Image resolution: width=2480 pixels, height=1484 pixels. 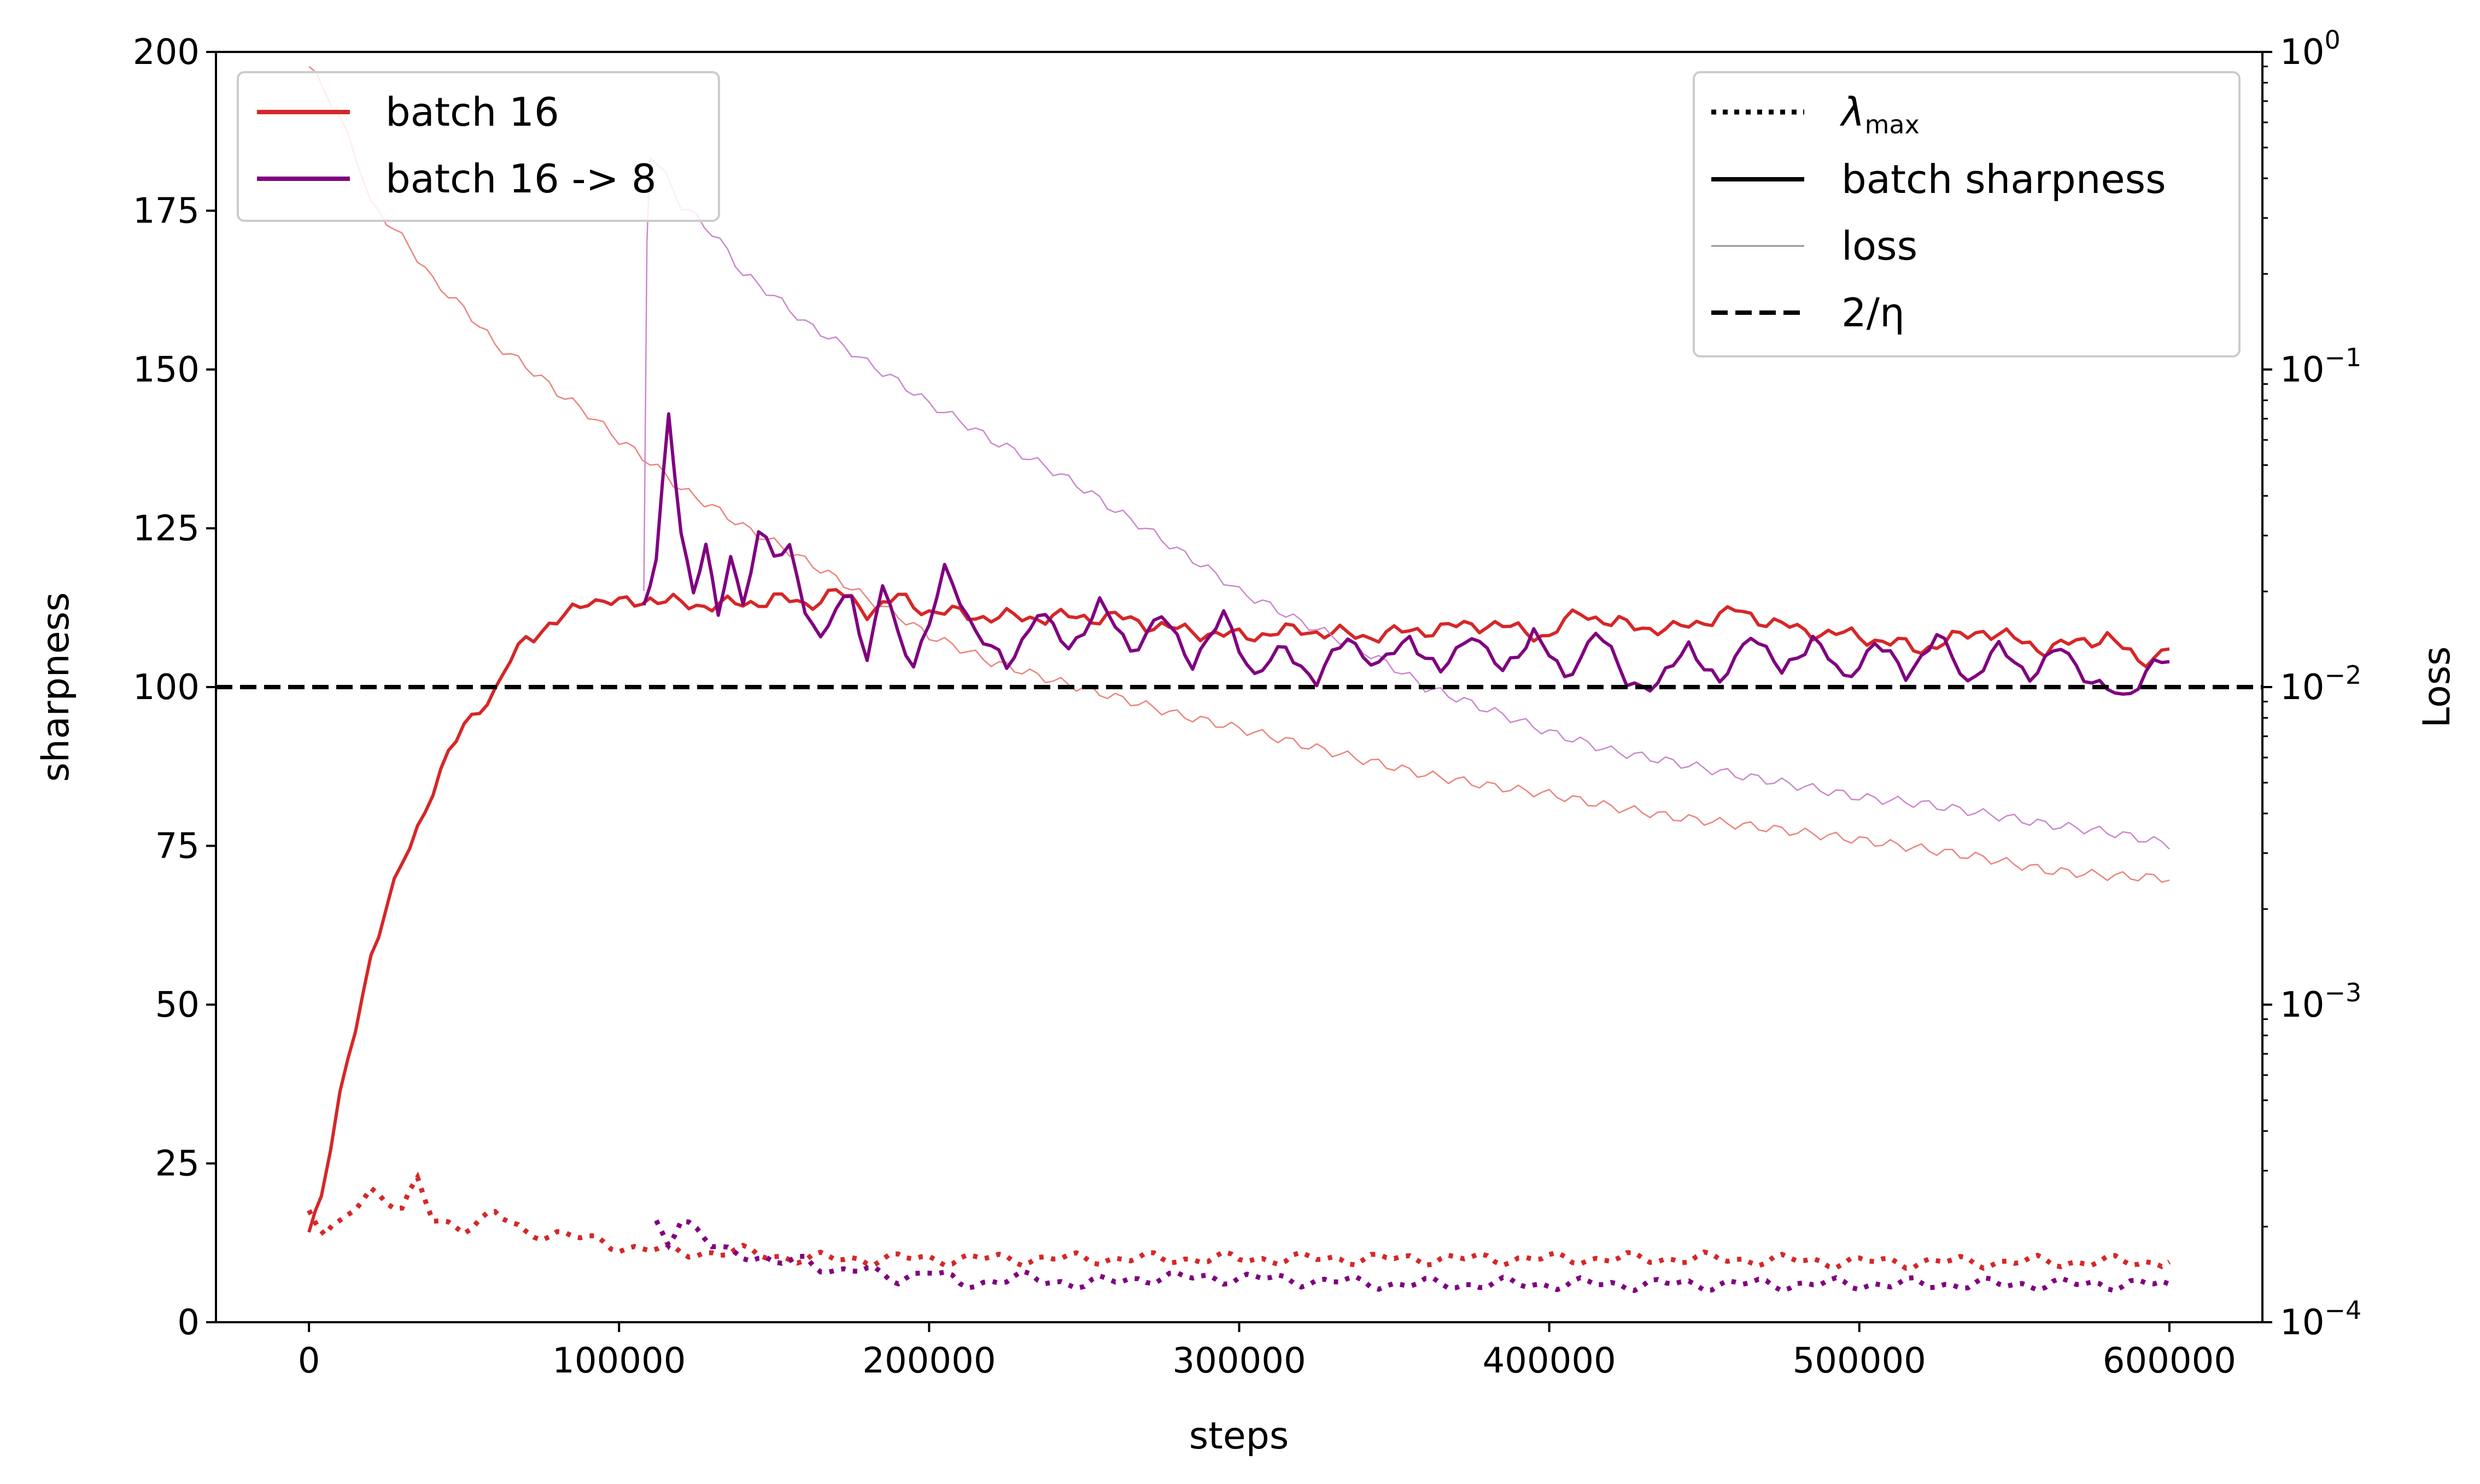 What do you see at coordinates (166, 529) in the screenshot?
I see `y-tick-label: 125` at bounding box center [166, 529].